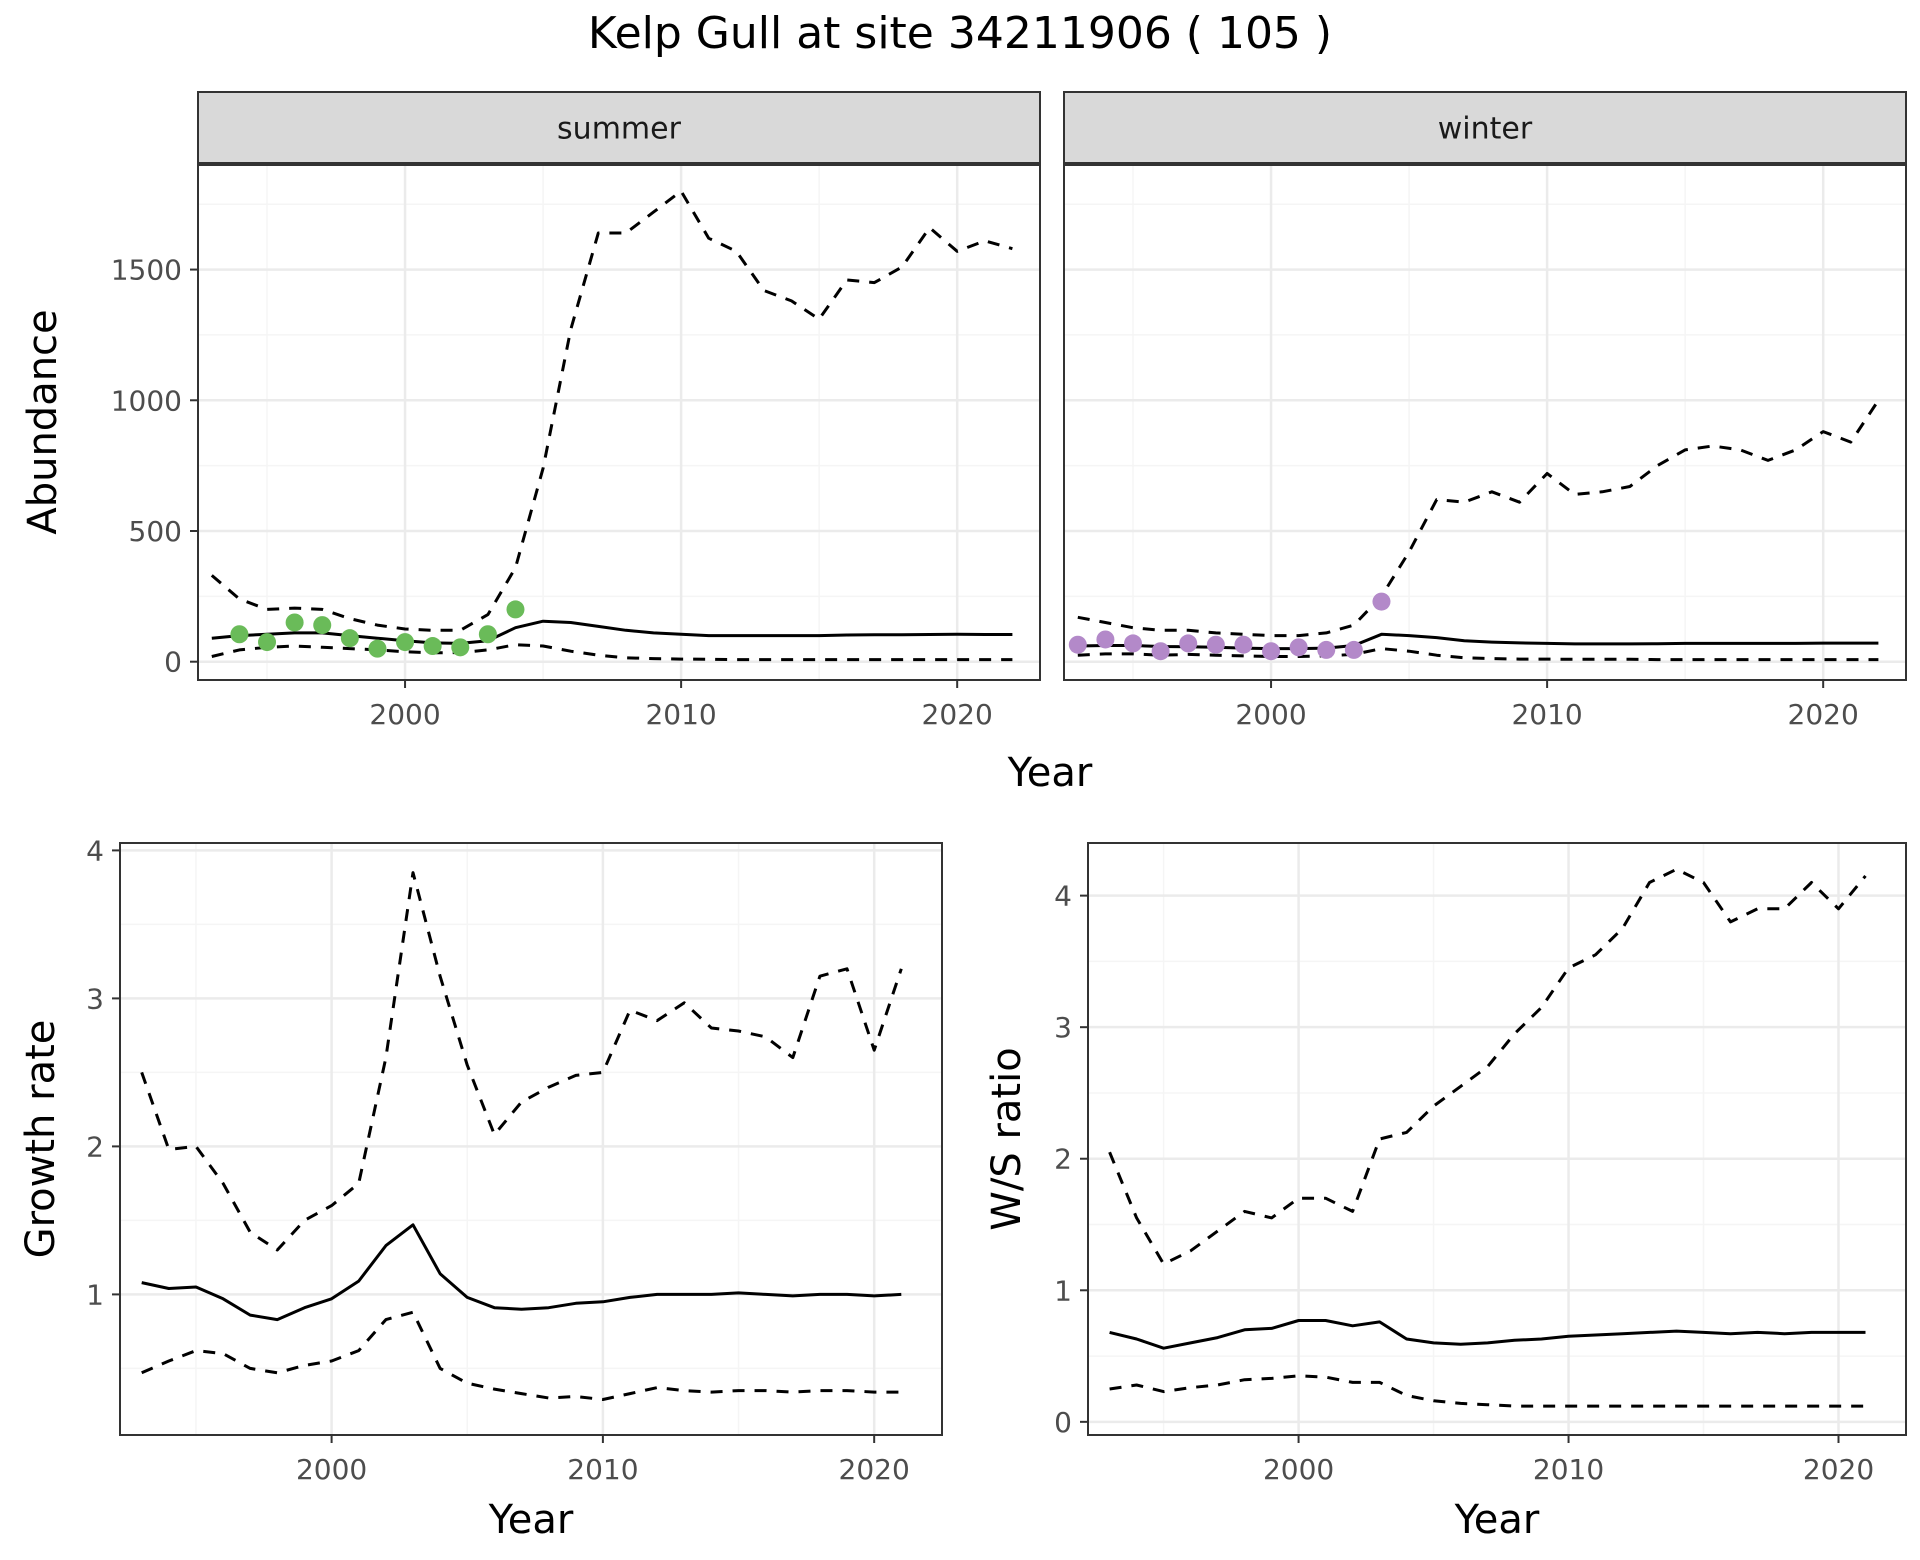 This screenshot has height=1560, width=1920. What do you see at coordinates (1050, 773) in the screenshot?
I see `x-axis-title-top: Year` at bounding box center [1050, 773].